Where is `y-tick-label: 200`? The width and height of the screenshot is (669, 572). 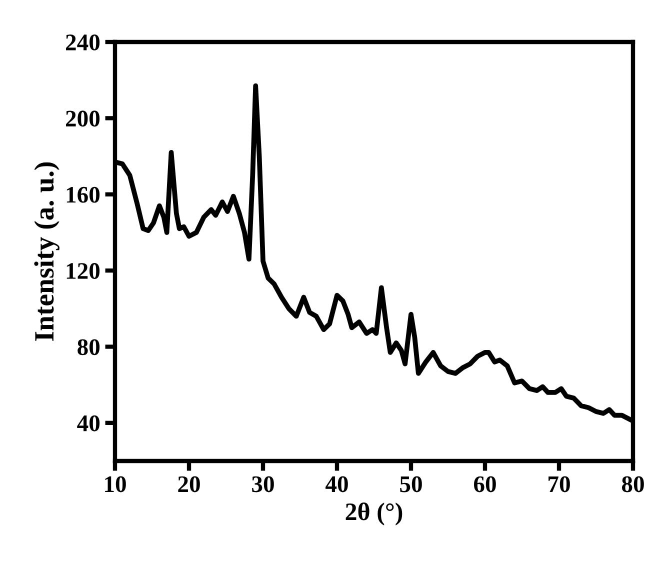 y-tick-label: 200 is located at coordinates (83, 118).